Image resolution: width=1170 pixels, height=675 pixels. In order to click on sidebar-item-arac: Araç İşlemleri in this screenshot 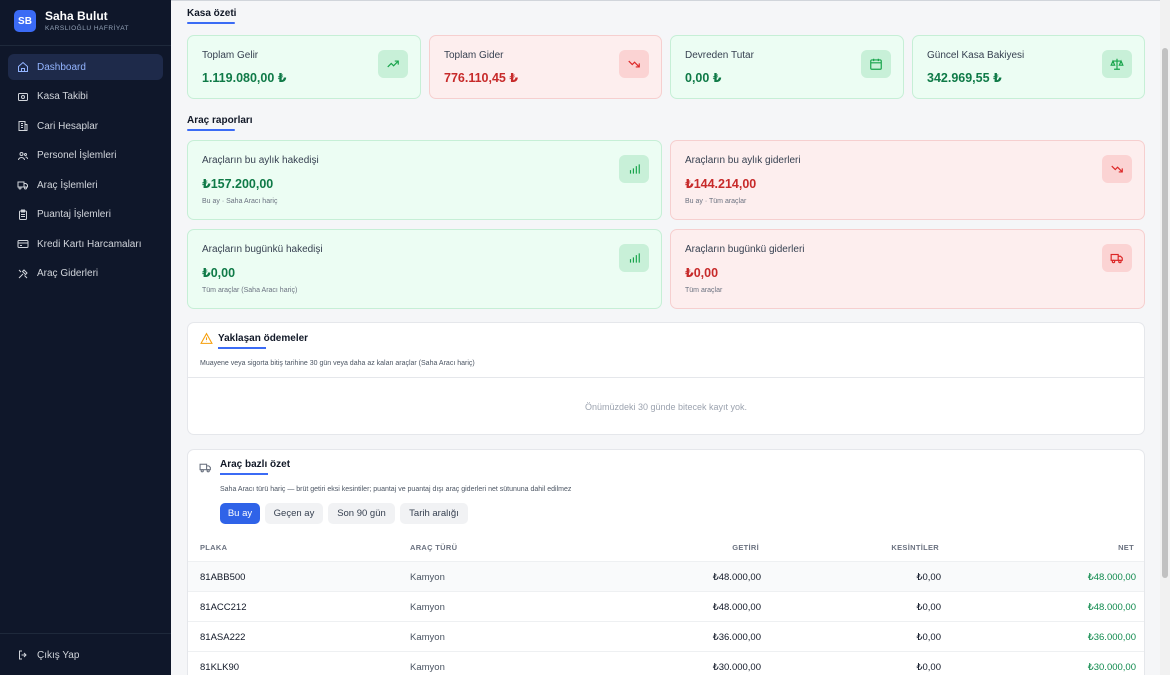, I will do `click(85, 185)`.